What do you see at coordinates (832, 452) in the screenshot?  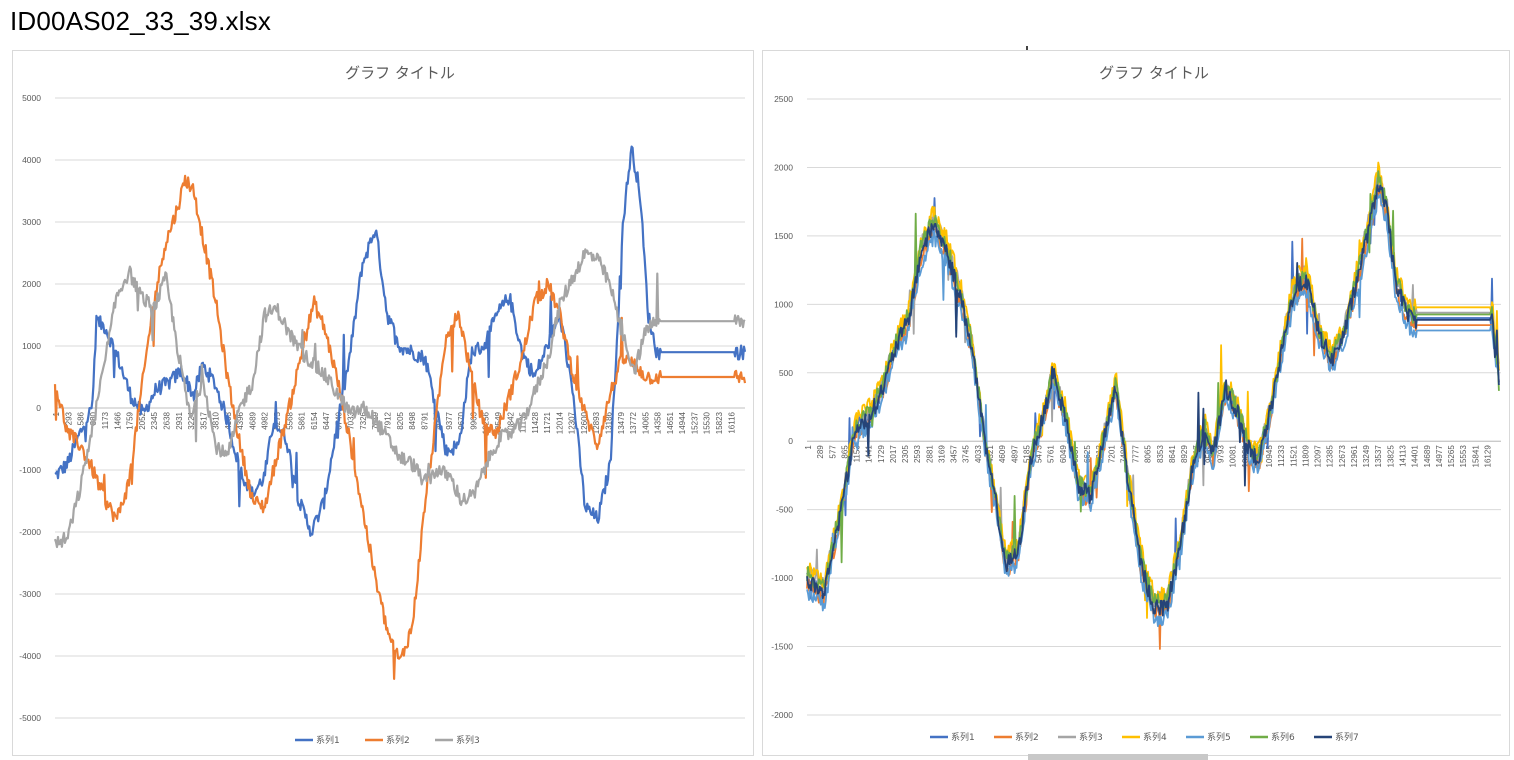 I see `x-tick-label: 577` at bounding box center [832, 452].